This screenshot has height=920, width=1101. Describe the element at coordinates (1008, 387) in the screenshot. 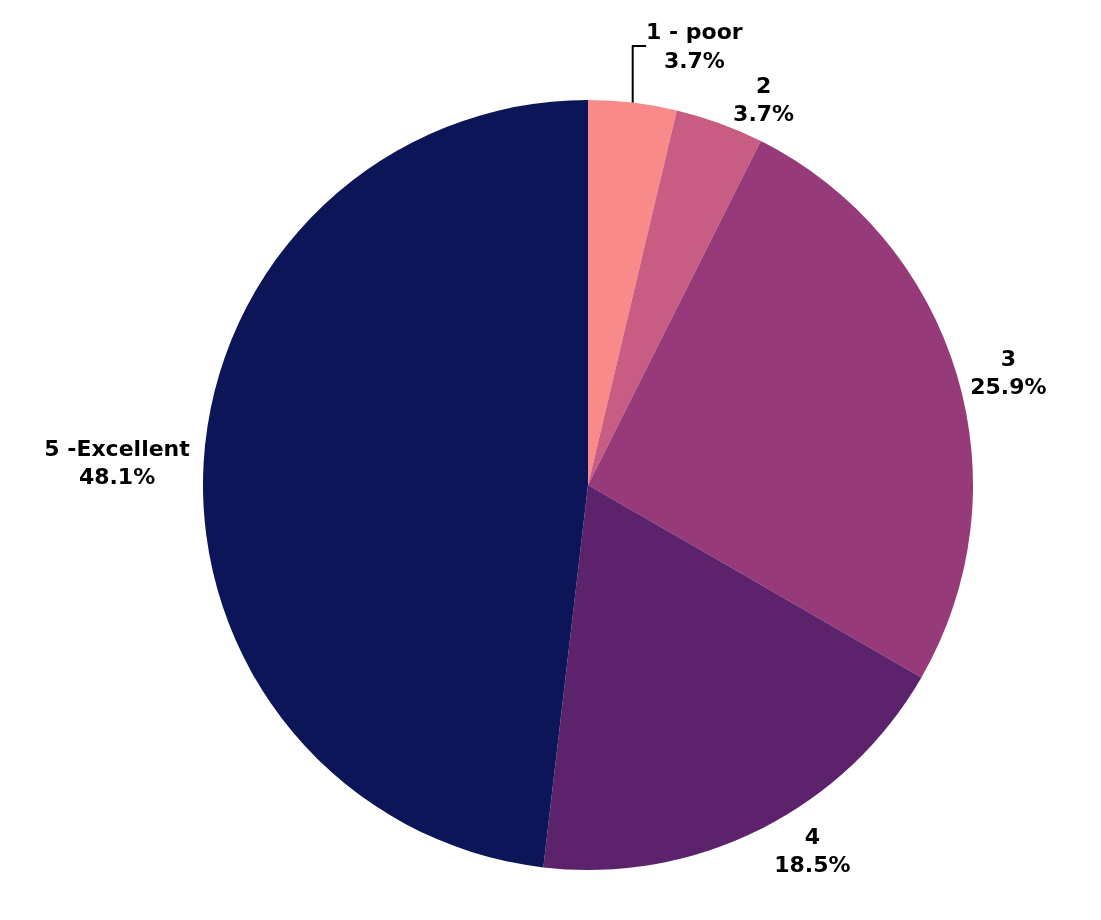

I see `data-label: 25.9%` at that location.